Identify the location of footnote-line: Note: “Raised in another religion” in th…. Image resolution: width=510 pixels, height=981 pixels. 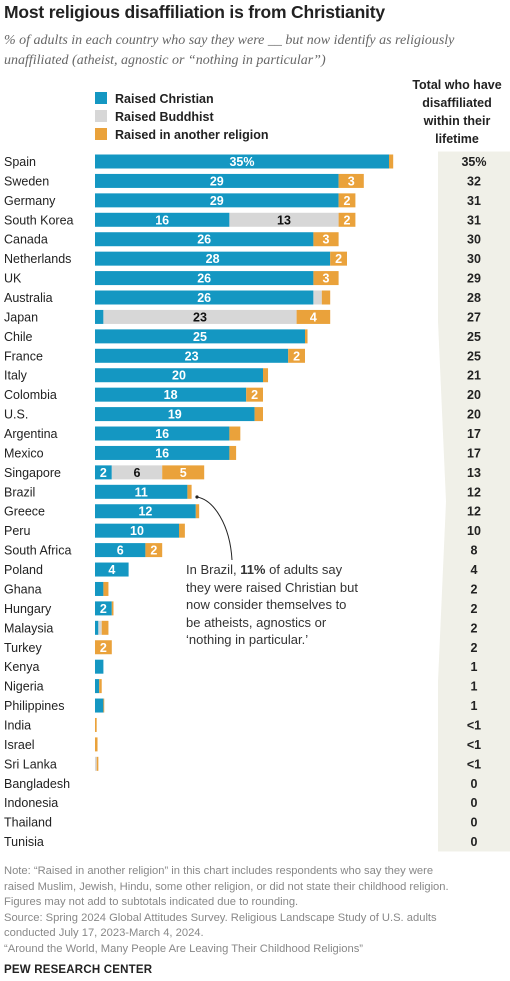
(219, 871).